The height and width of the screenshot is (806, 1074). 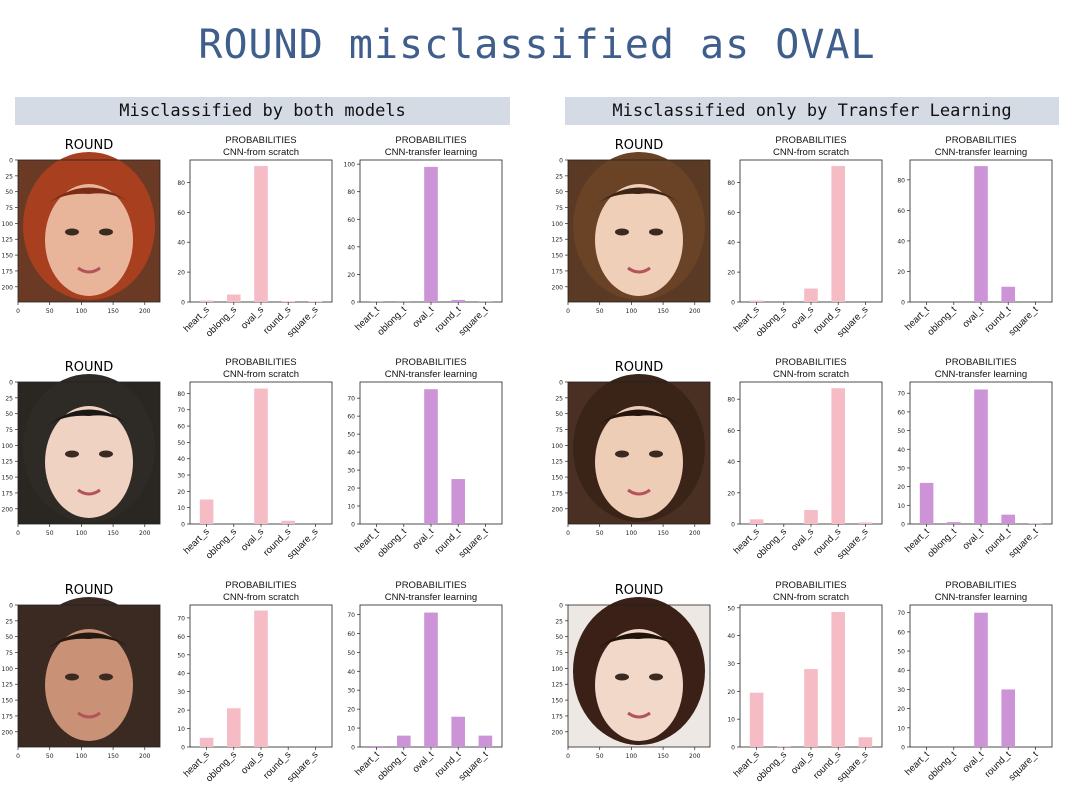 I want to click on y-tick-label: 10, so click(x=351, y=507).